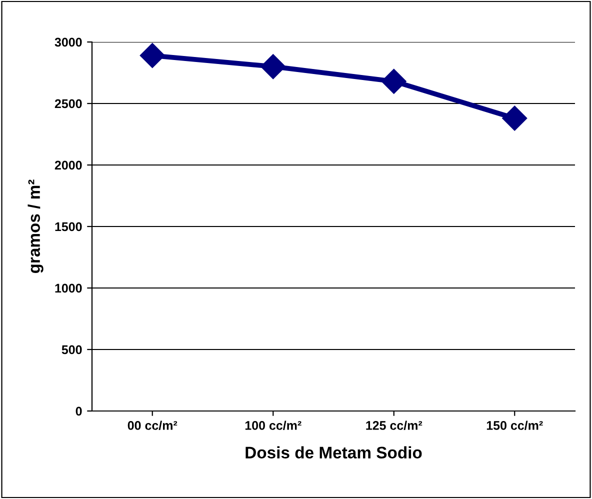 Image resolution: width=592 pixels, height=499 pixels. Describe the element at coordinates (68, 227) in the screenshot. I see `y-tick-label: 1500` at that location.